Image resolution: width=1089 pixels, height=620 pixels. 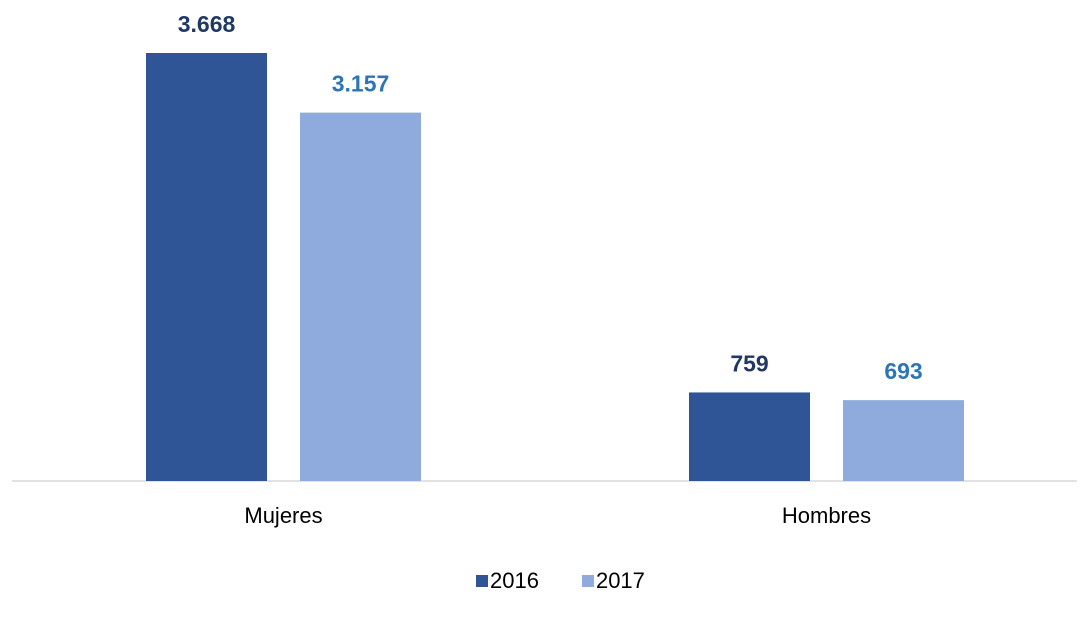 What do you see at coordinates (620, 580) in the screenshot?
I see `legend-label: 2017` at bounding box center [620, 580].